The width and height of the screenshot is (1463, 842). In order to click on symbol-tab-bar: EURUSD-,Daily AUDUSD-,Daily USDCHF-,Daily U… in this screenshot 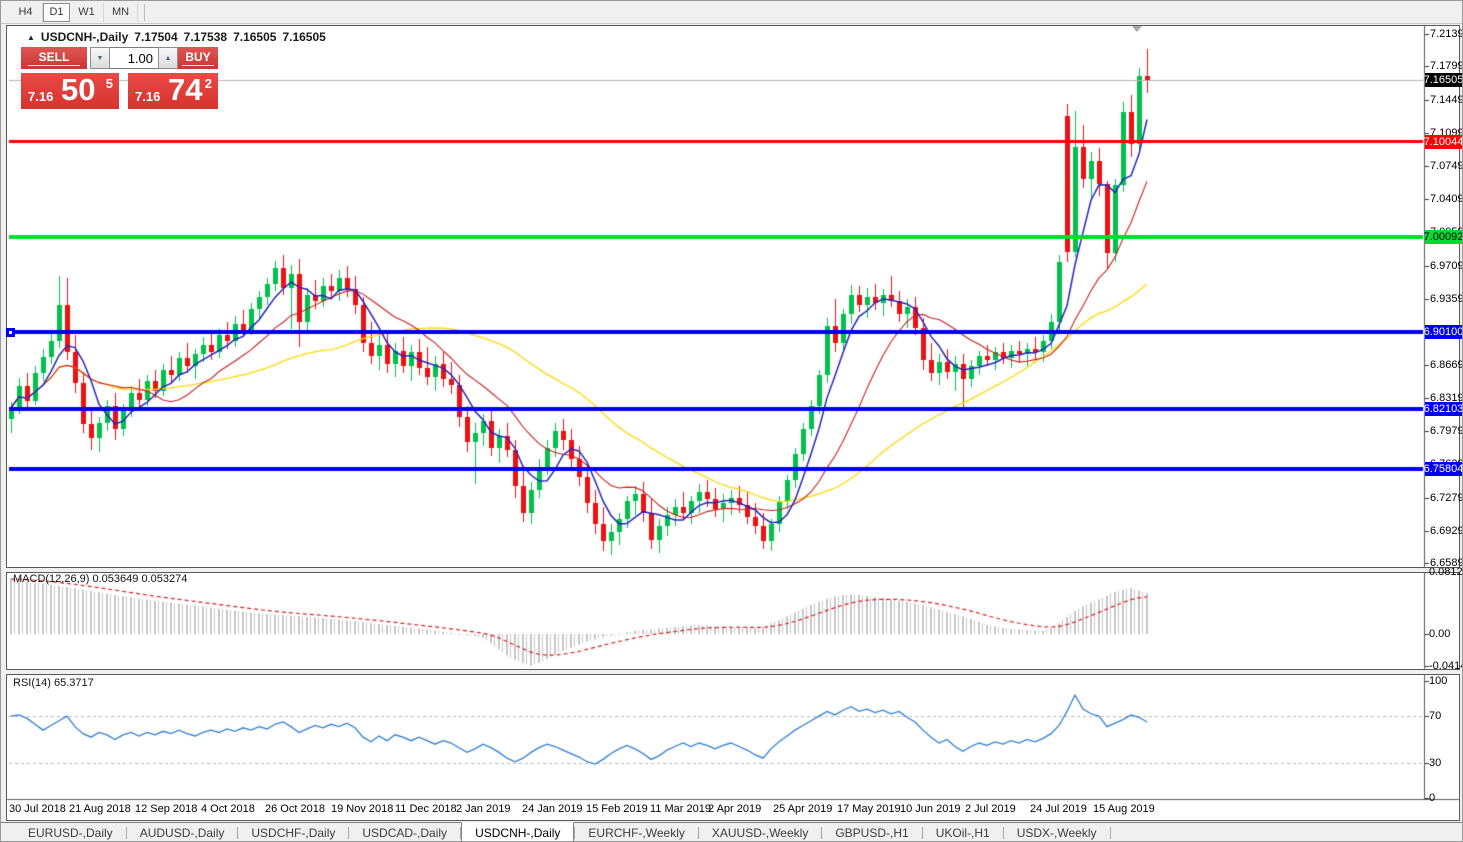, I will do `click(731, 831)`.